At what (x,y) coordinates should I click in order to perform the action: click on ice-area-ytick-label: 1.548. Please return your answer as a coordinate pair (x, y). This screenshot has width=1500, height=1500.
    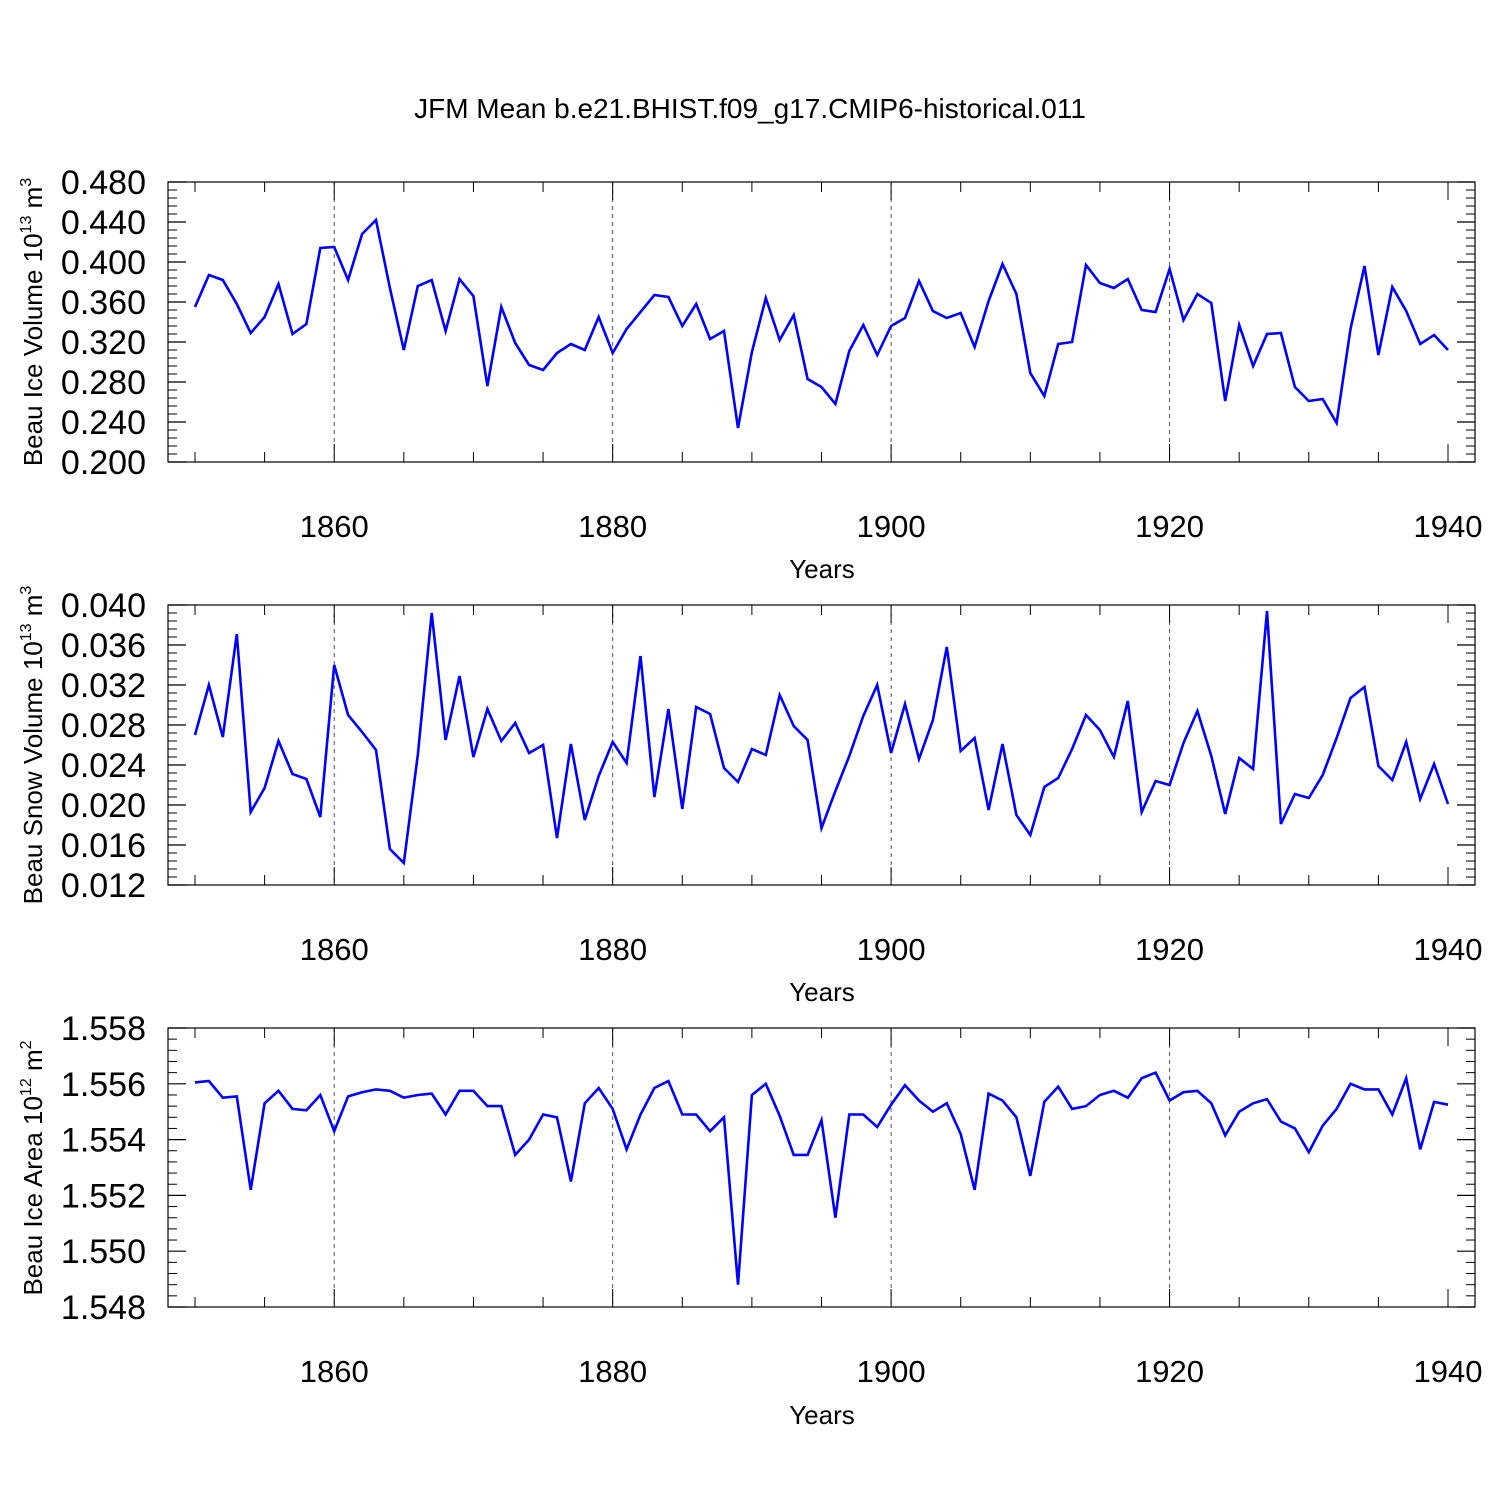
    Looking at the image, I should click on (103, 1308).